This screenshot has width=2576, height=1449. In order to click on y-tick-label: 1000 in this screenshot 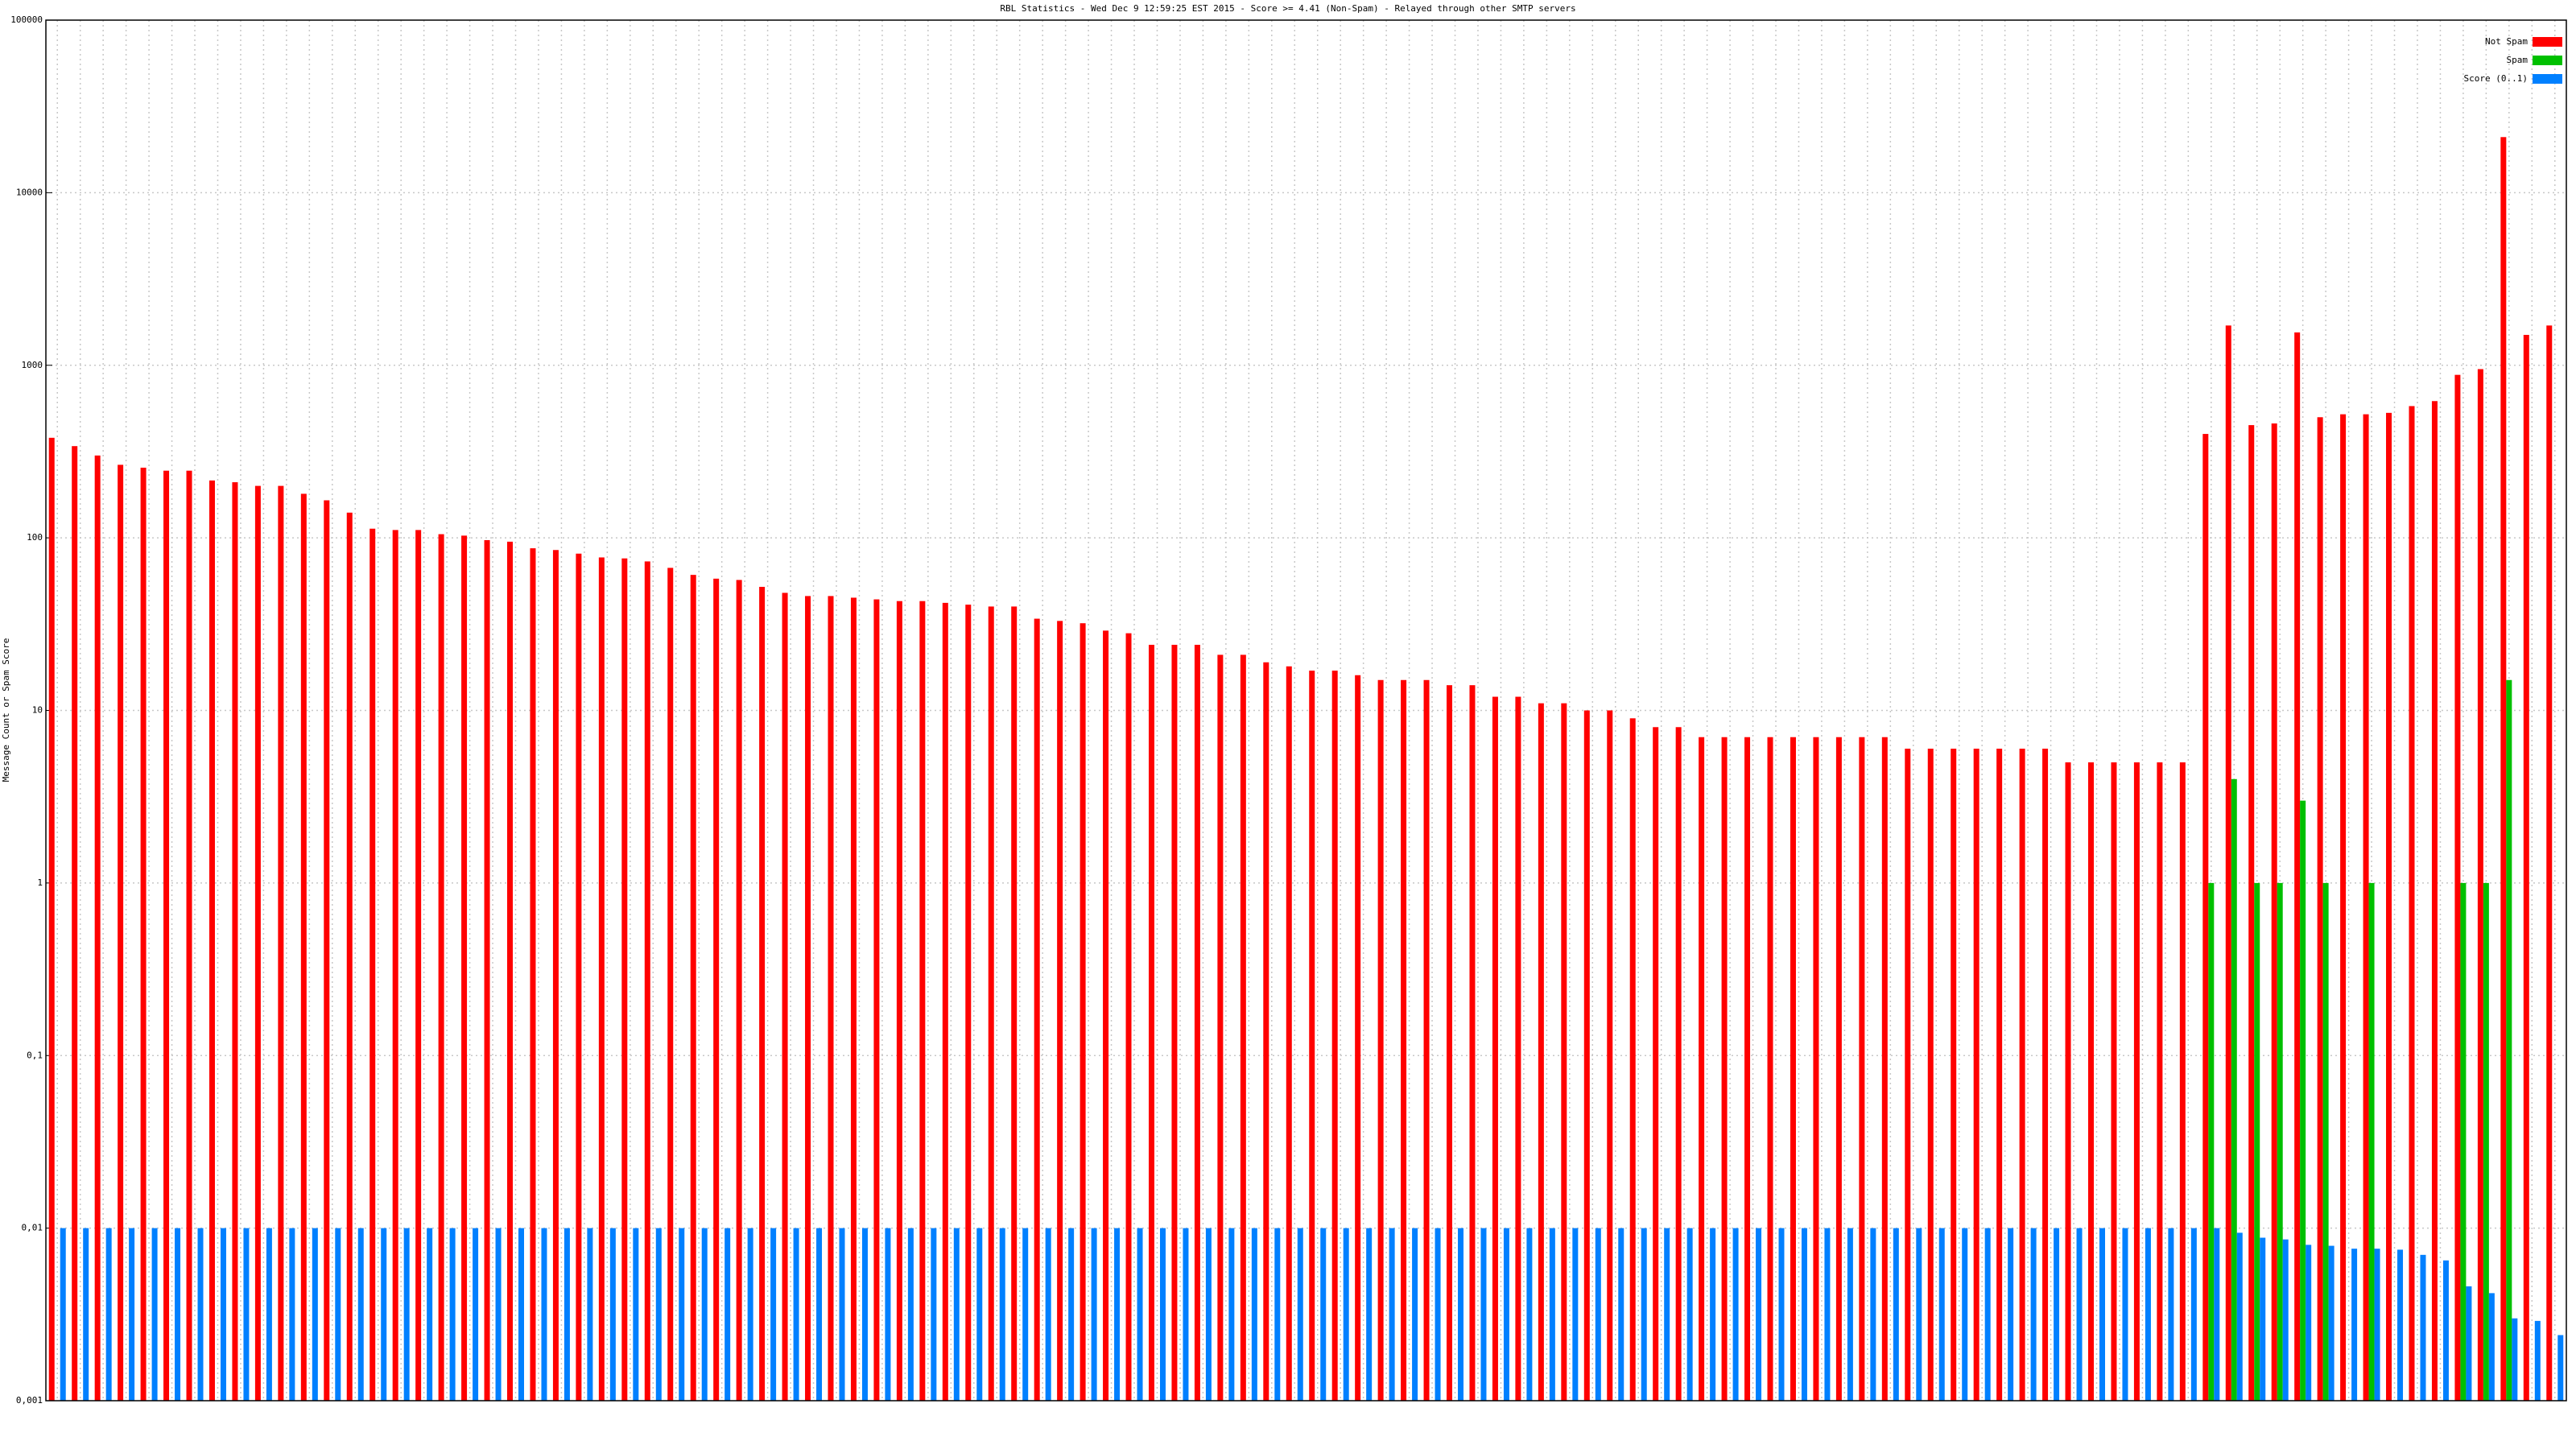, I will do `click(32, 365)`.